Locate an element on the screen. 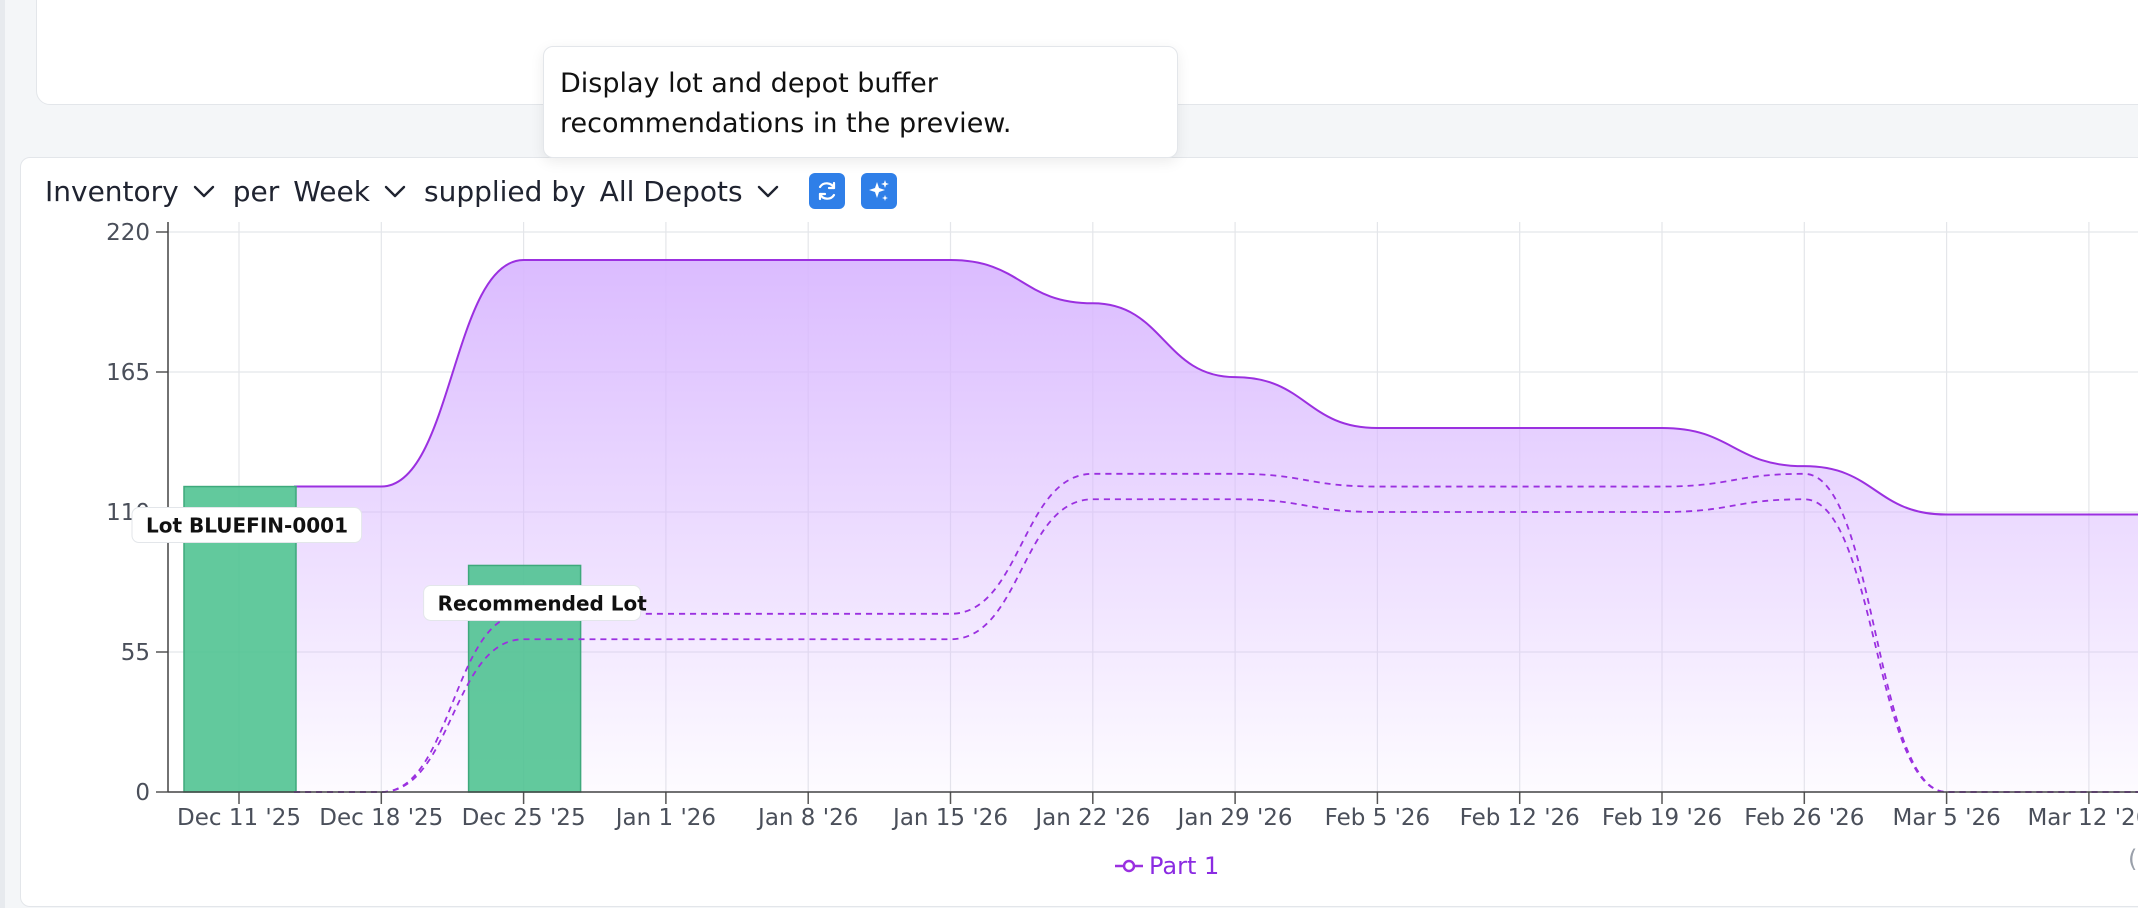  lot-annotation-label: Lot BLUEFIN-0001 is located at coordinates (247, 526).